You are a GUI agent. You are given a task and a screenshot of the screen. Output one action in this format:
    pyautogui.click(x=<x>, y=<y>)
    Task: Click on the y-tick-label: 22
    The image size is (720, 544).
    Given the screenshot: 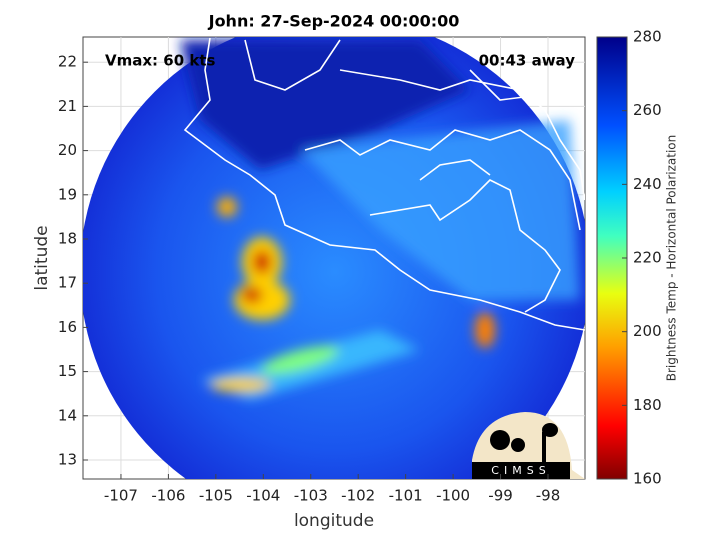 What is the action you would take?
    pyautogui.click(x=67, y=62)
    